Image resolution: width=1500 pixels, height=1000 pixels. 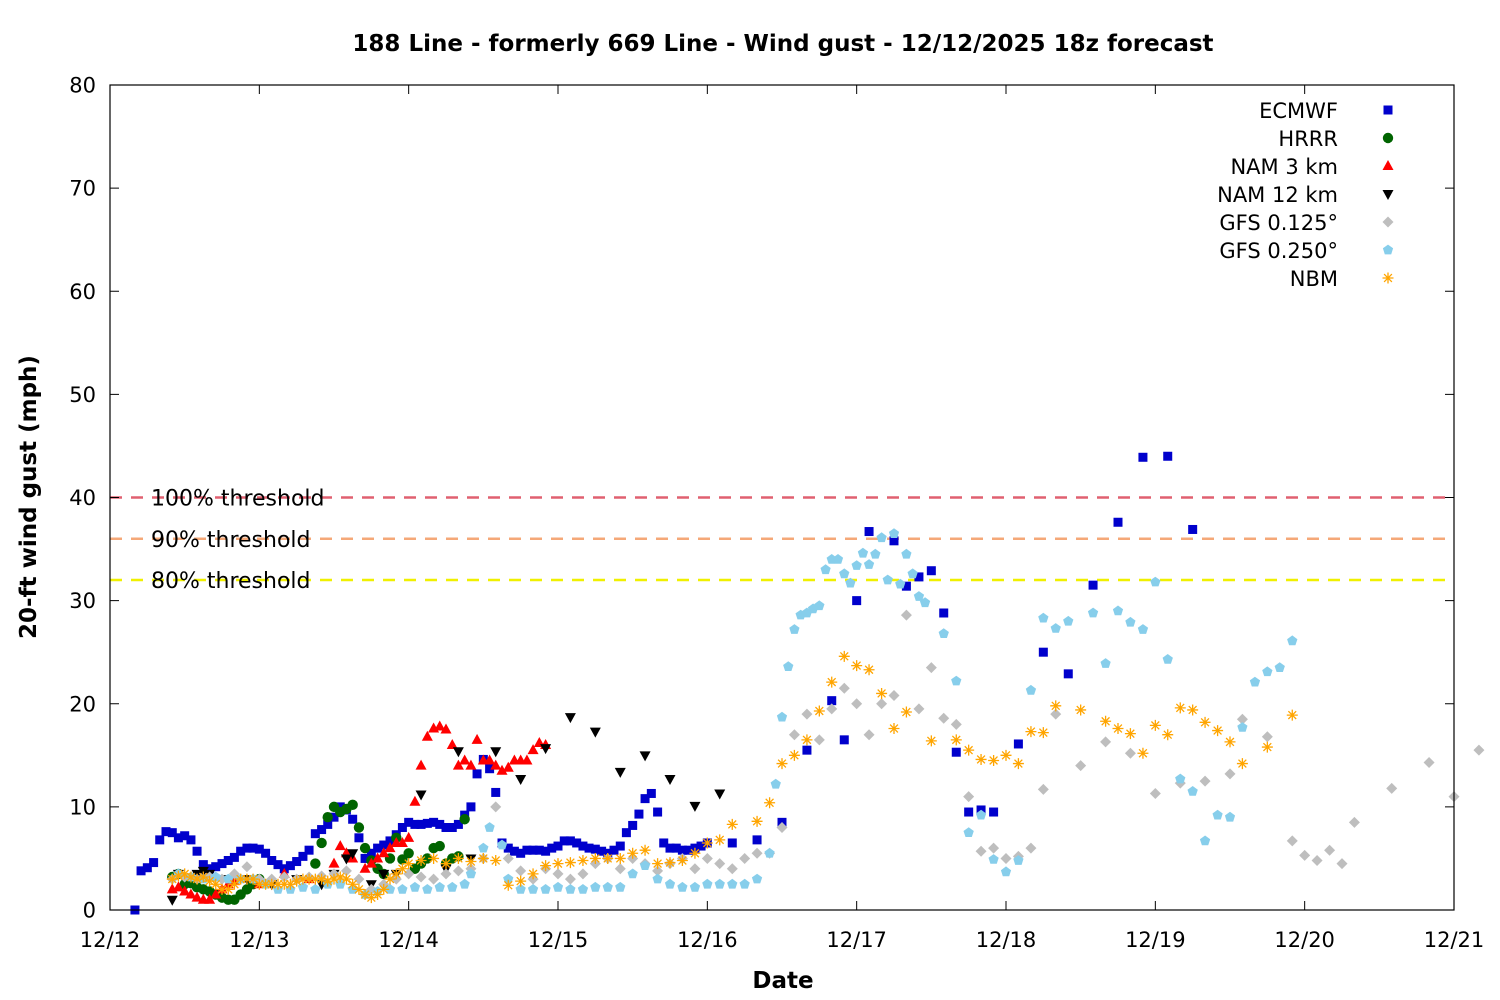 I want to click on threshold-lines: 100% threshold 90% threshold 80% threshold, so click(x=782, y=540).